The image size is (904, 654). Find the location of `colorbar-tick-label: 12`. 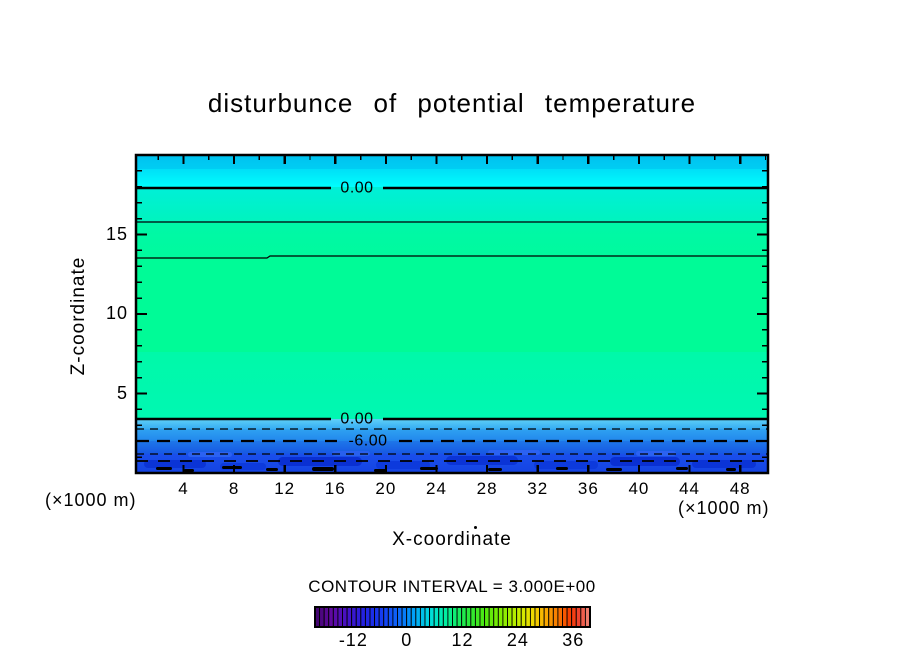

colorbar-tick-label: 12 is located at coordinates (462, 640).